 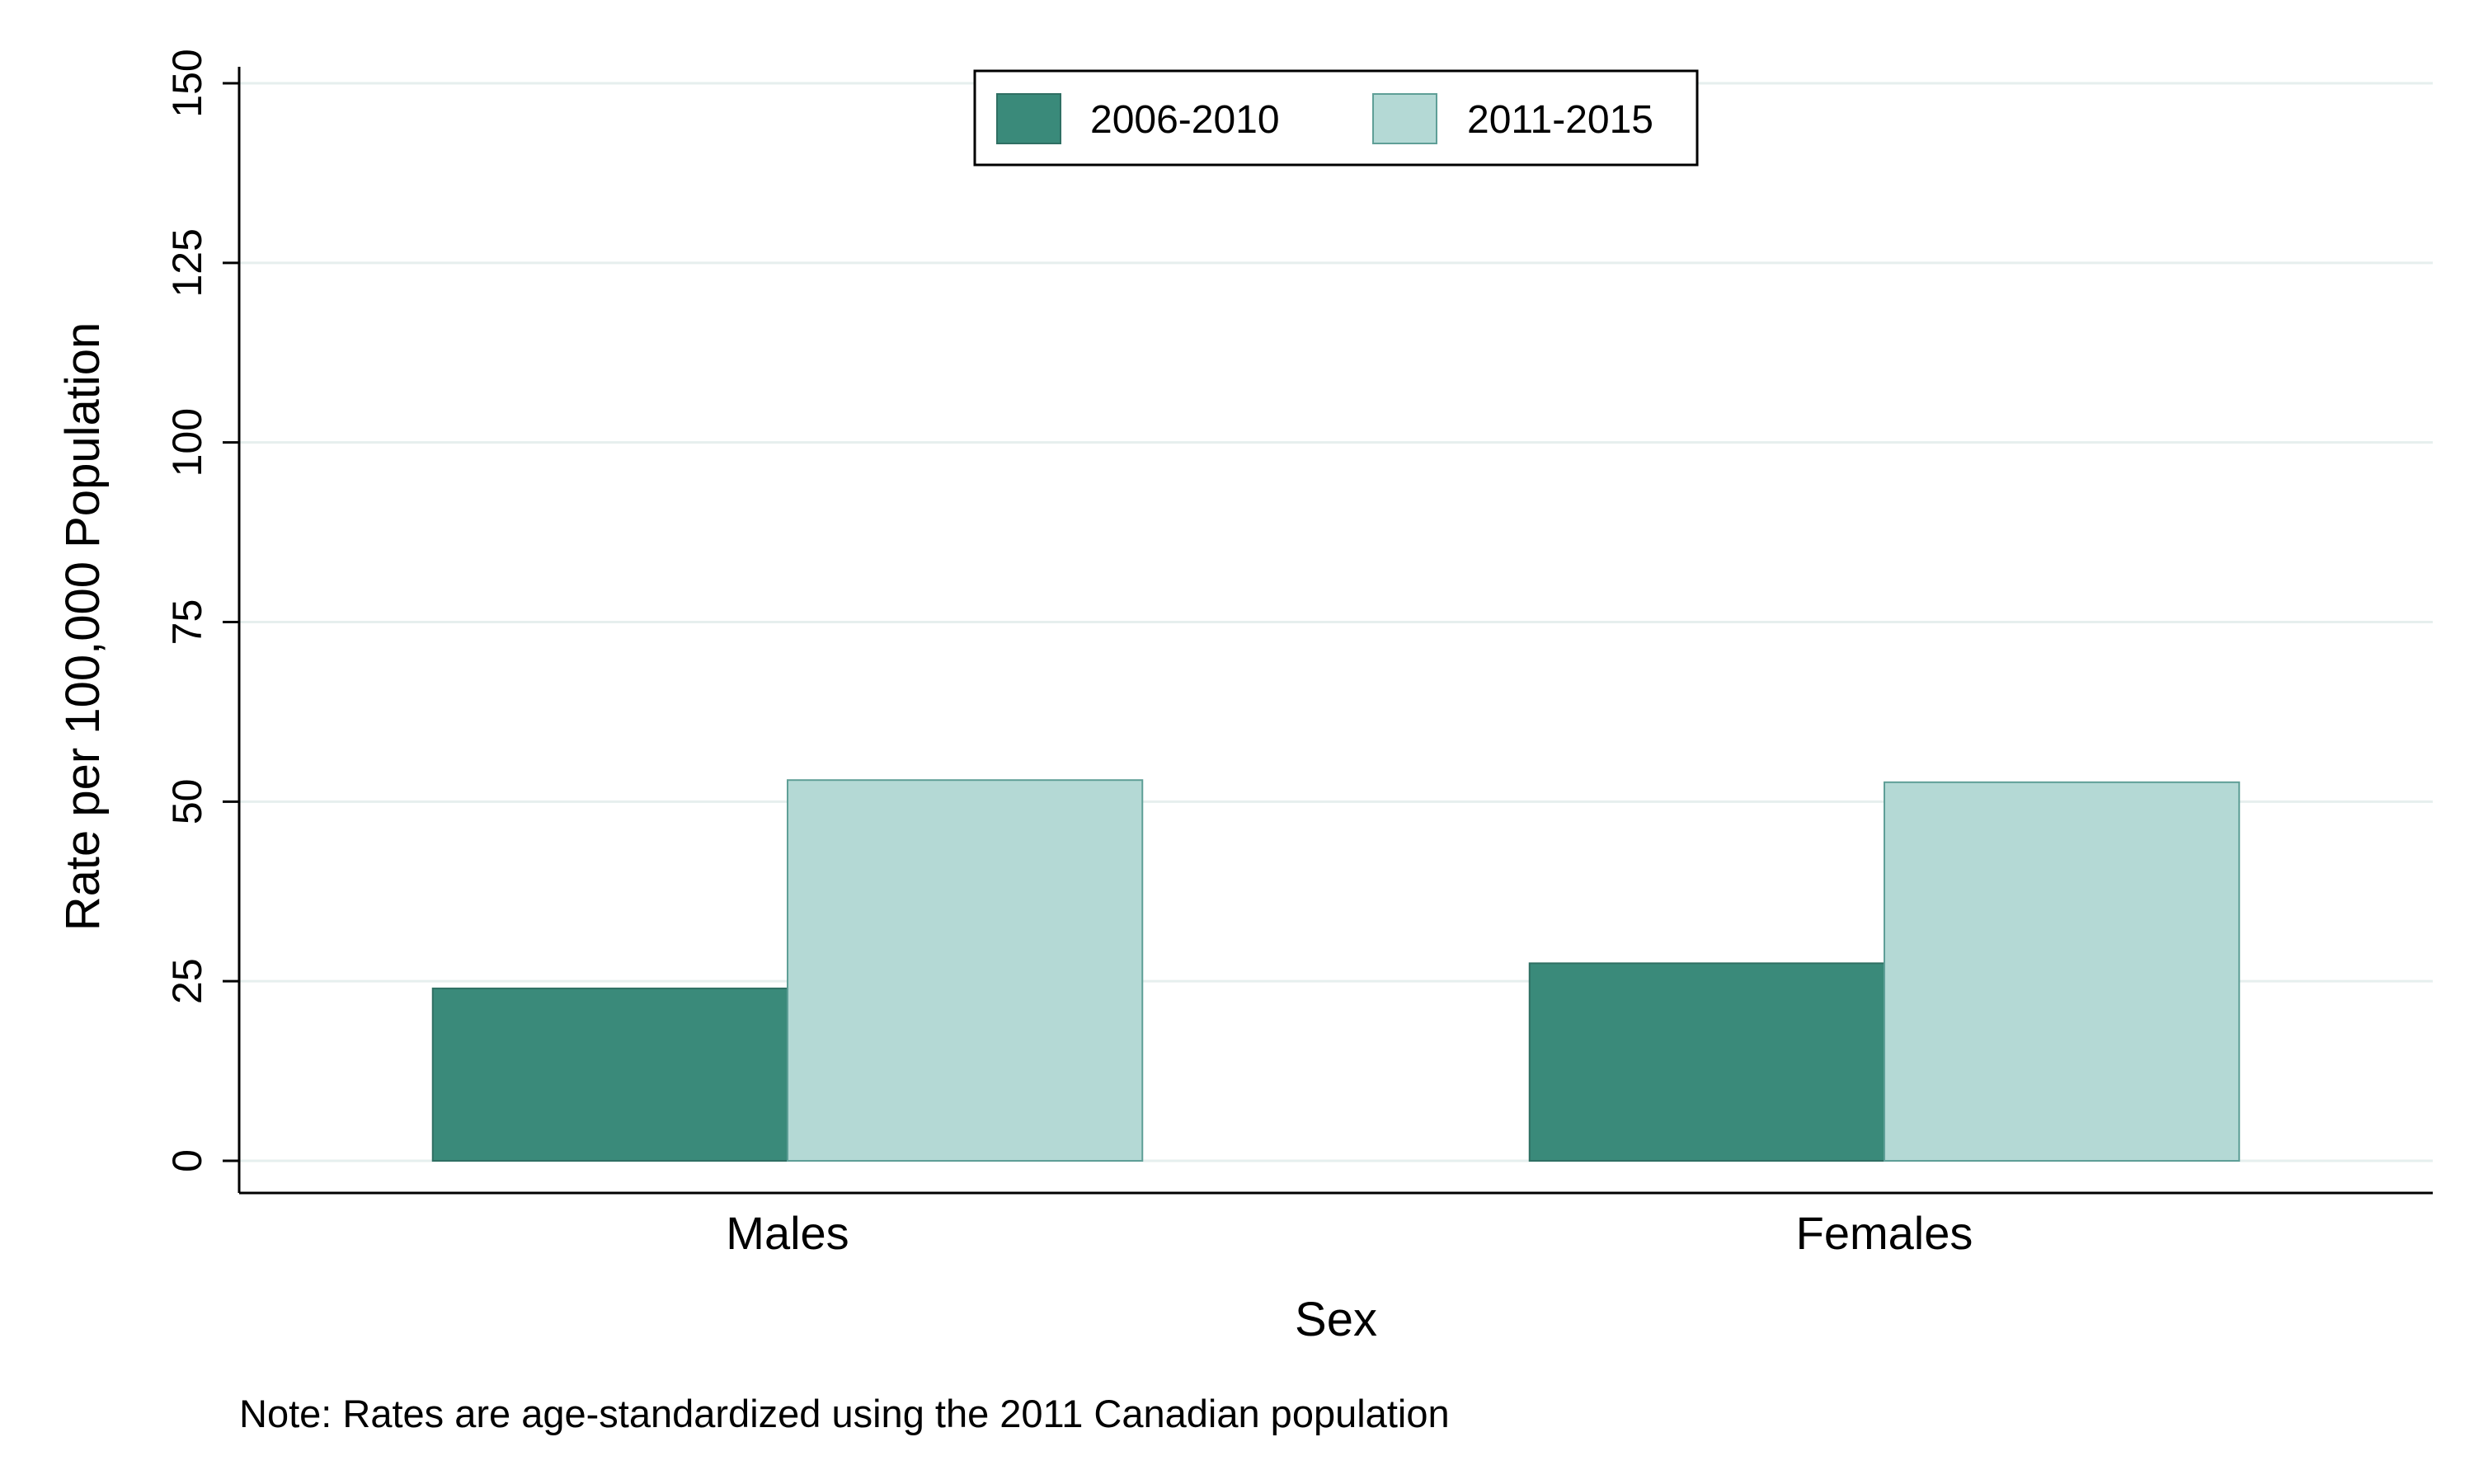 I want to click on bar-males-2011-2015, so click(x=965, y=970).